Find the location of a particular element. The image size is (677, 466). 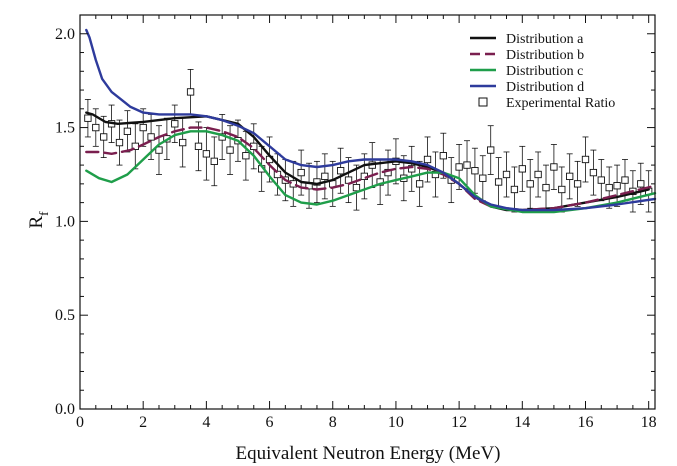

y-axis-title-subscript: f is located at coordinates (43, 213).